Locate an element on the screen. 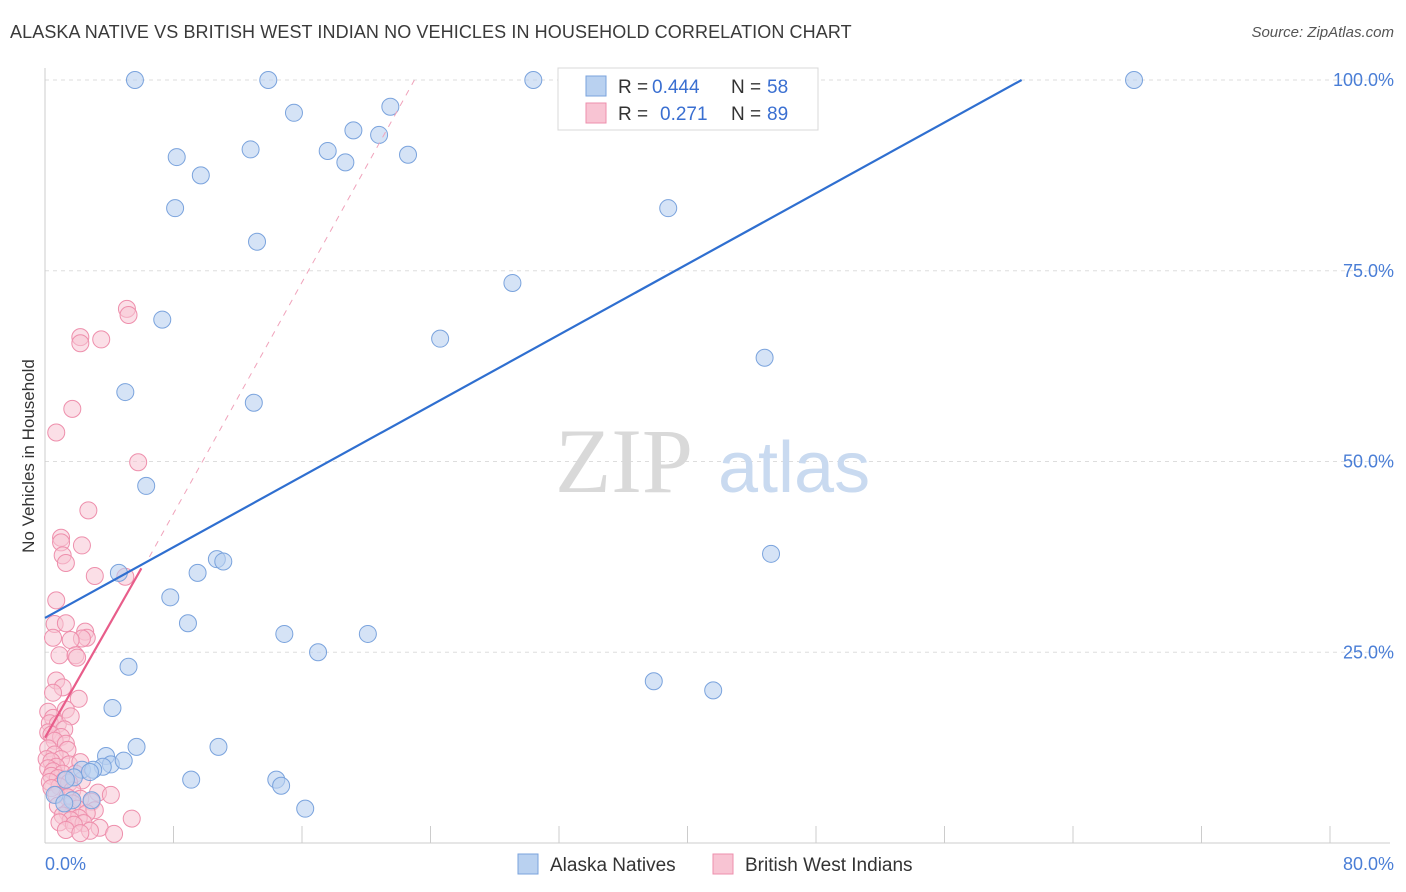  bwi-trend-line is located at coordinates (93, 653).